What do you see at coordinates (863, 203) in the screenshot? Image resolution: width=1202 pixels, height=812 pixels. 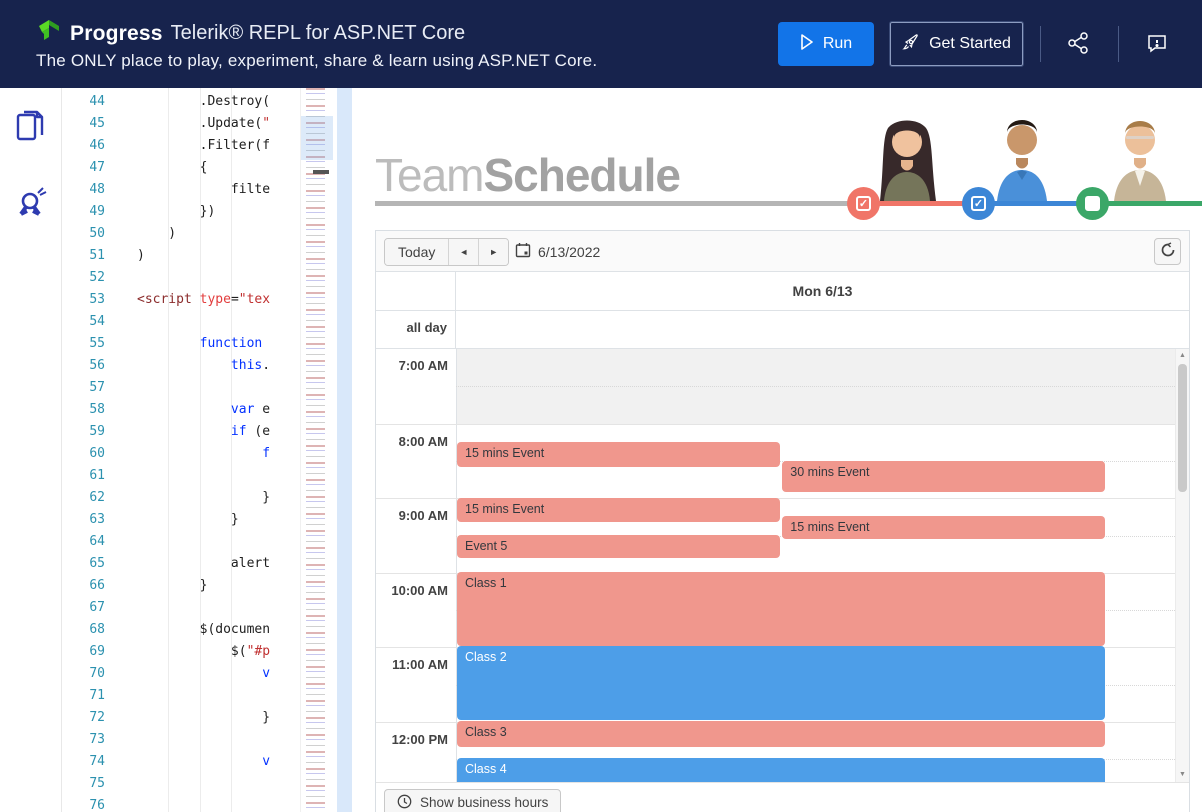 I see `resource-checkbox-red: ✓` at bounding box center [863, 203].